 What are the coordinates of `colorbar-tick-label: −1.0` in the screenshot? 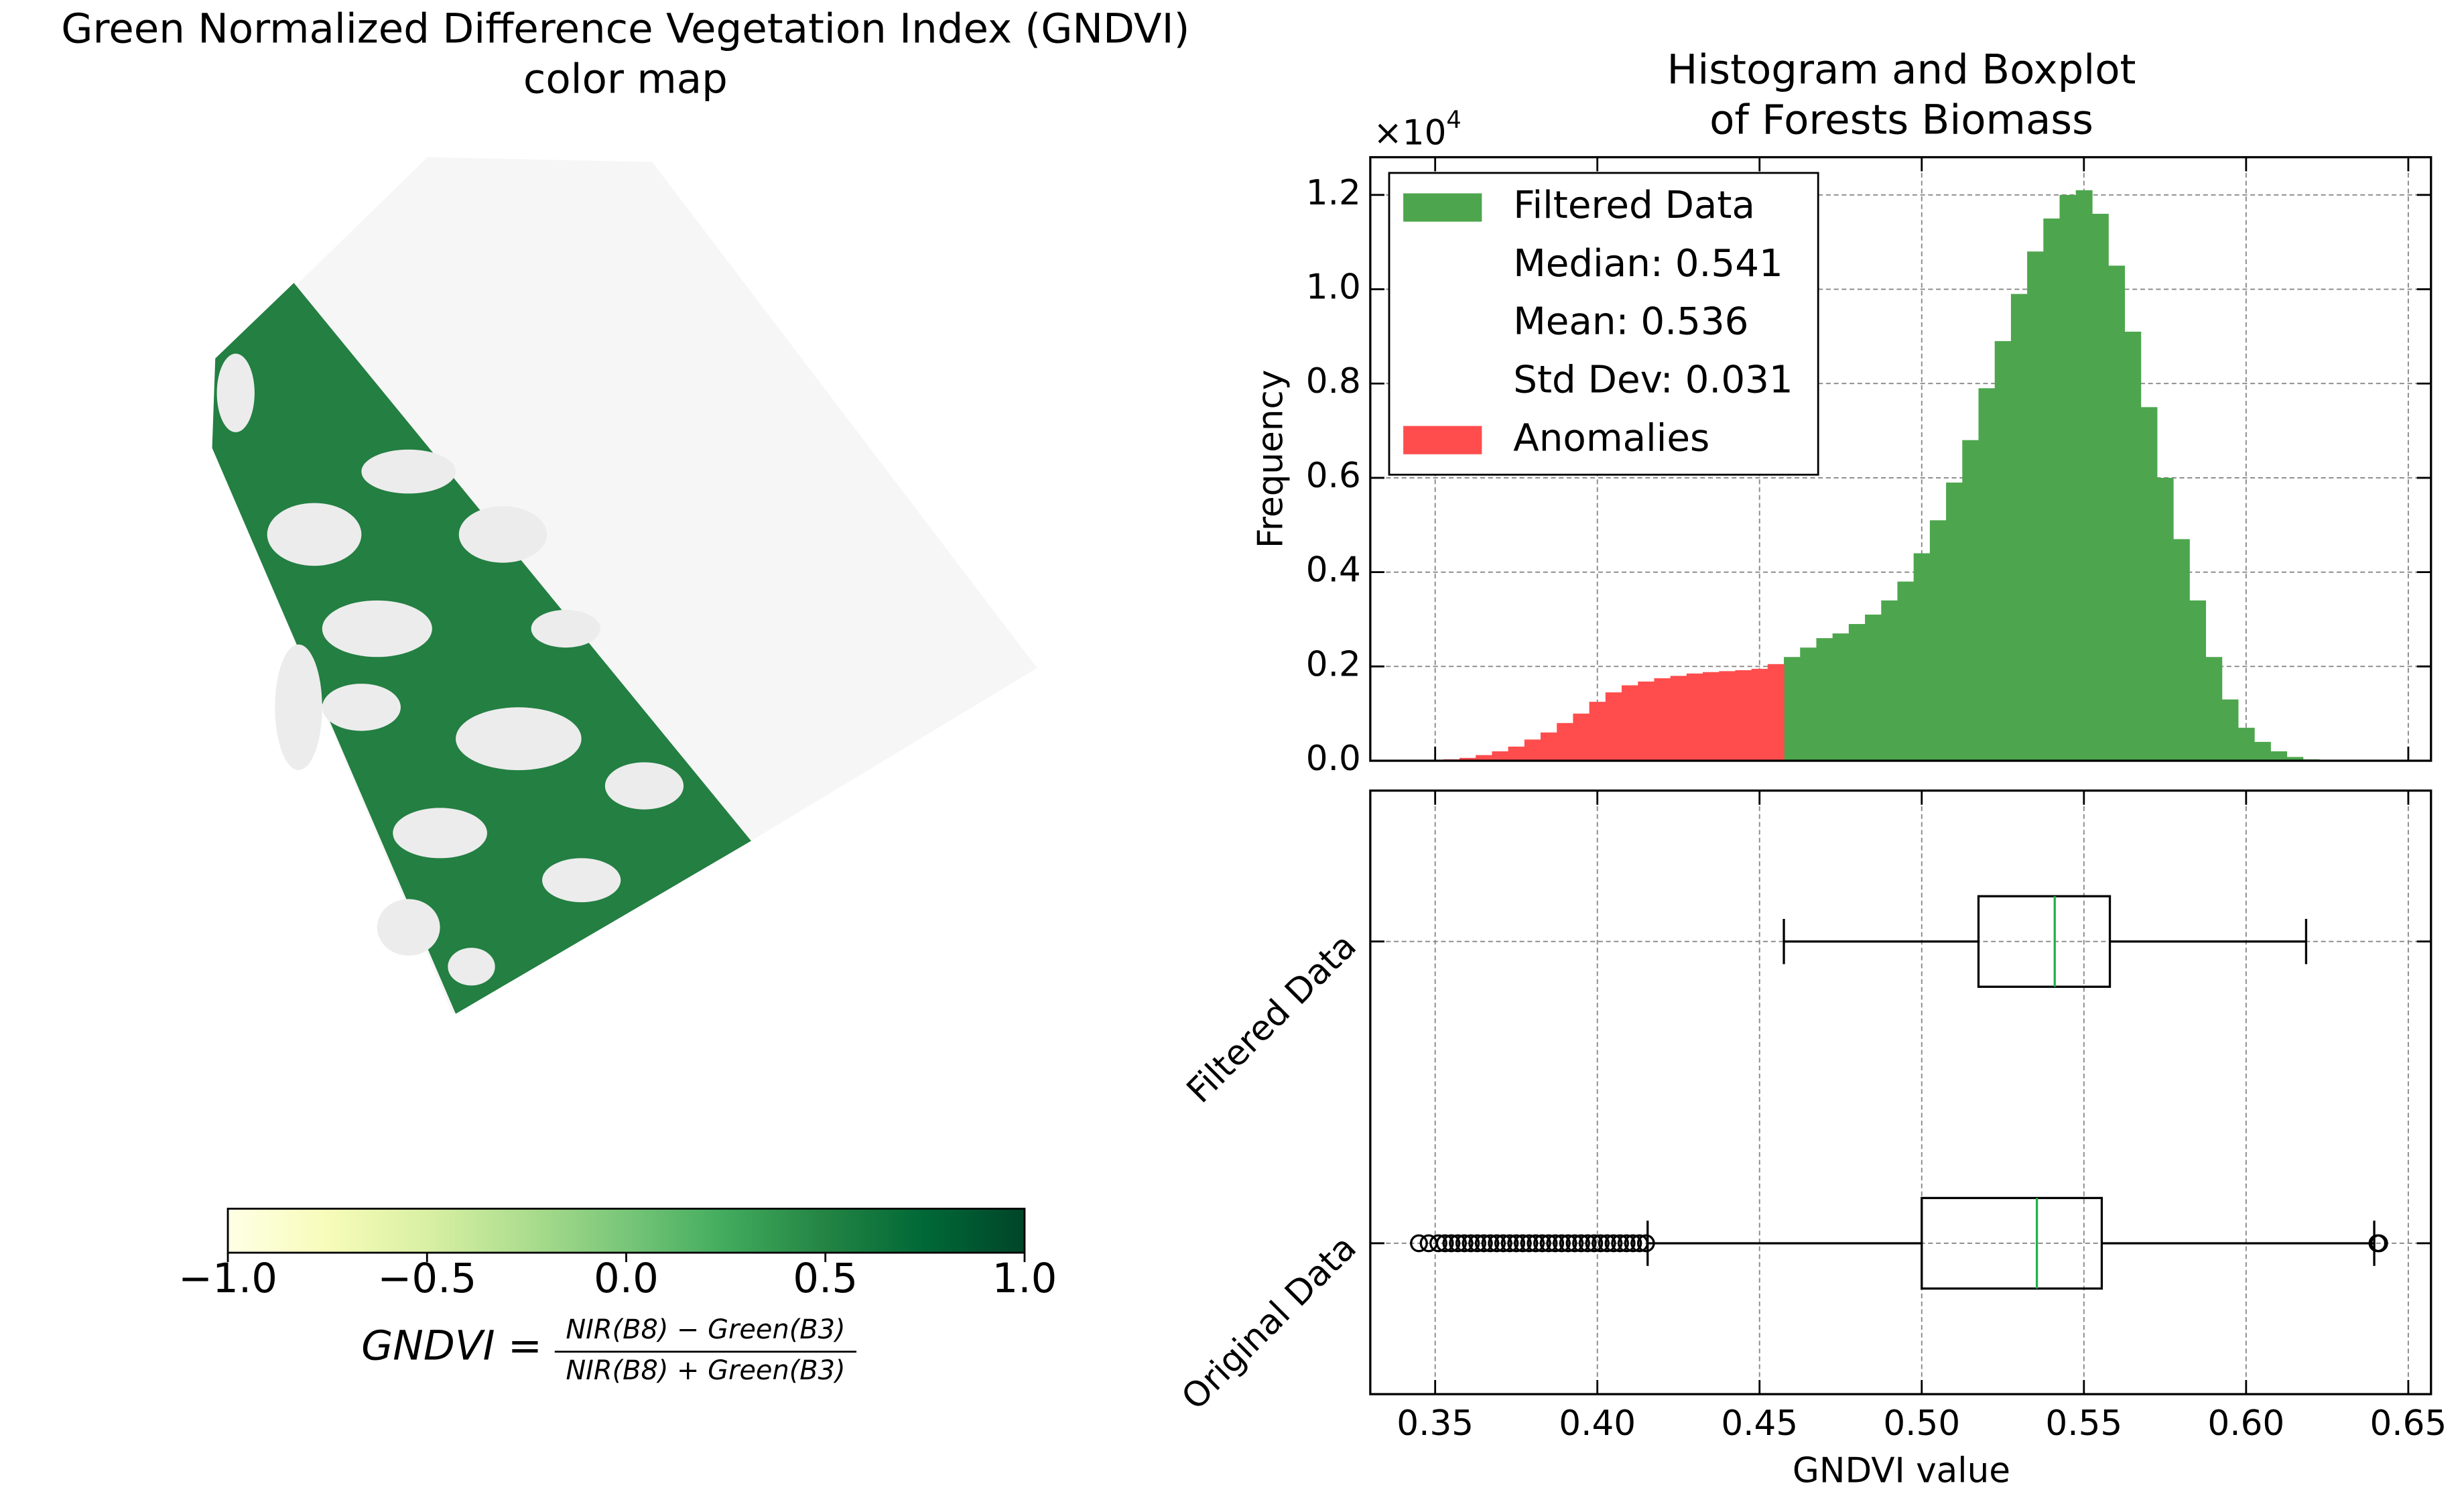 It's located at (228, 1278).